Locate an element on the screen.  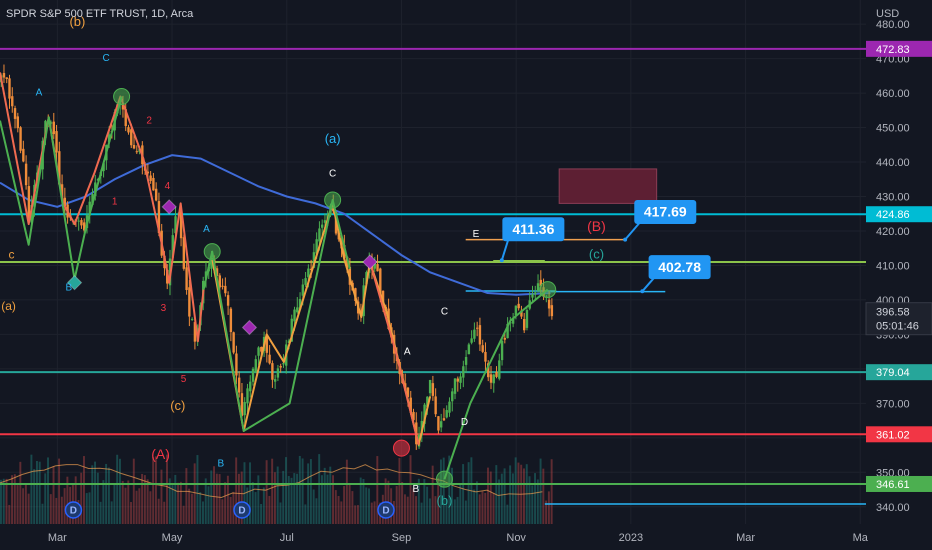
callout-box is located at coordinates (533, 229).